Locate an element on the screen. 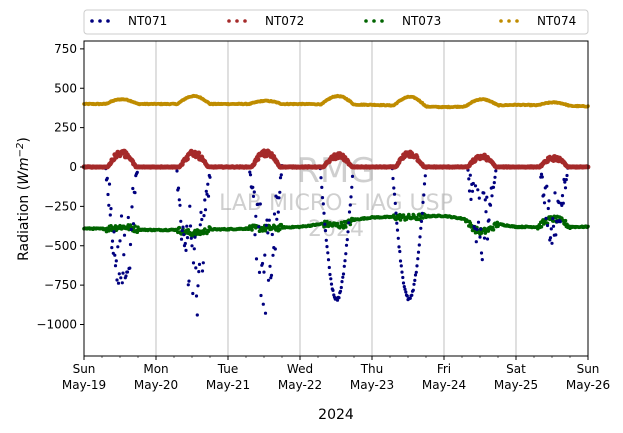 Image resolution: width=623 pixels, height=433 pixels. y-axis-title: Radiation (Wm−2) is located at coordinates (24, 199).